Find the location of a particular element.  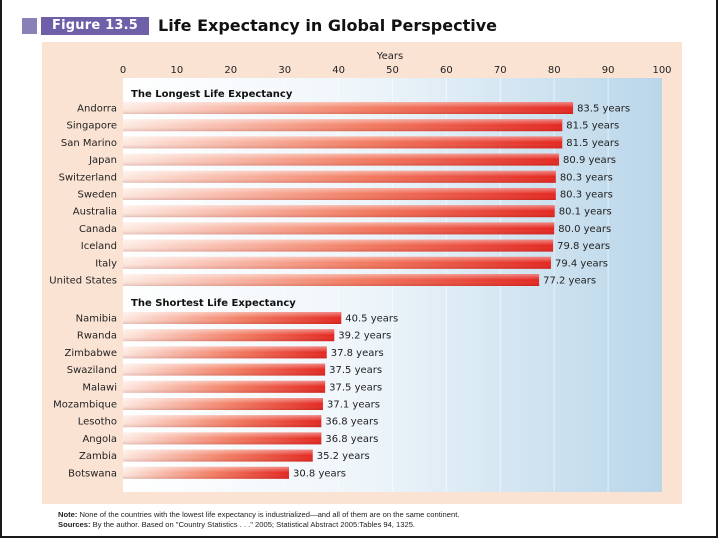

figure-marker is located at coordinates (29, 26).